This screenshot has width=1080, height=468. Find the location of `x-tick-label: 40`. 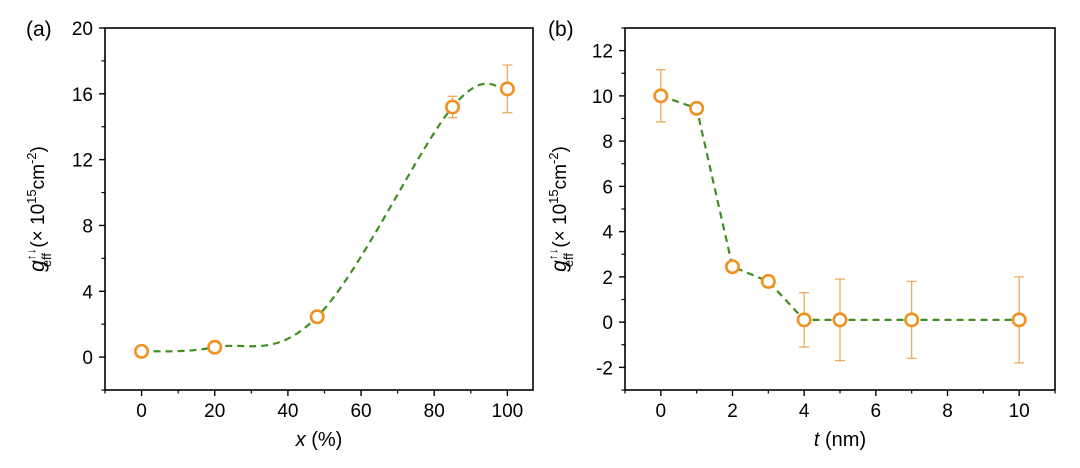

x-tick-label: 40 is located at coordinates (287, 411).